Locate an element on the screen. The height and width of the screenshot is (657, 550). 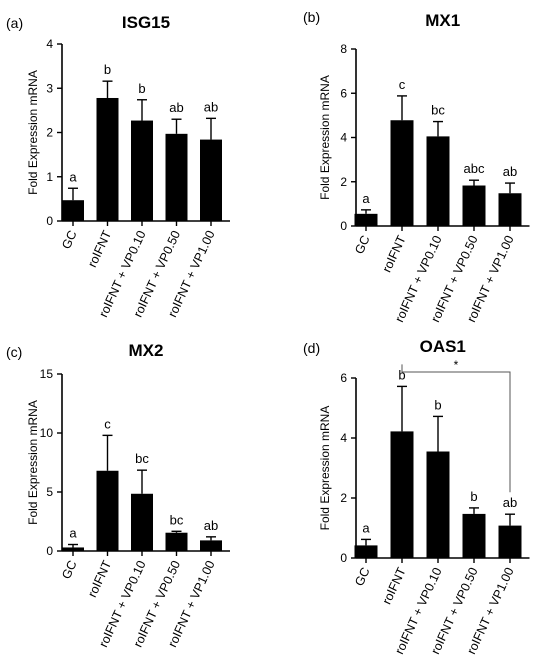
panel-label: (c) is located at coordinates (14, 352).